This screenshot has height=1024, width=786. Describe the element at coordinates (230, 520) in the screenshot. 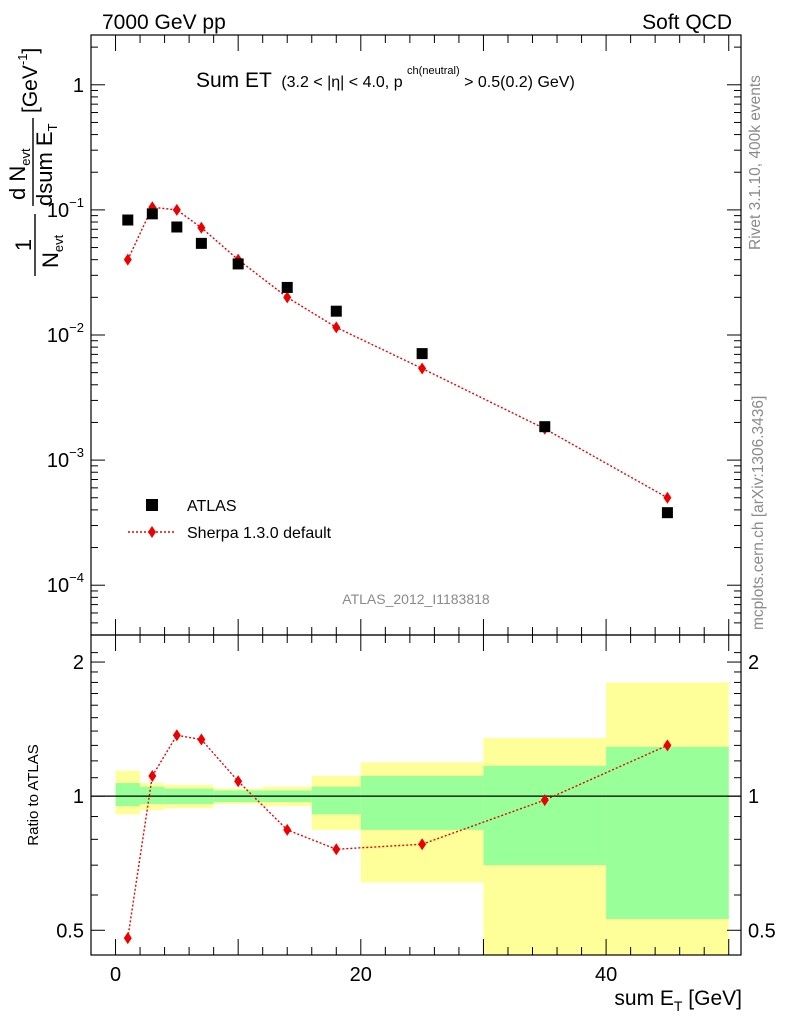

I see `legend: ATLAS Sherpa 1.3.0 default` at that location.